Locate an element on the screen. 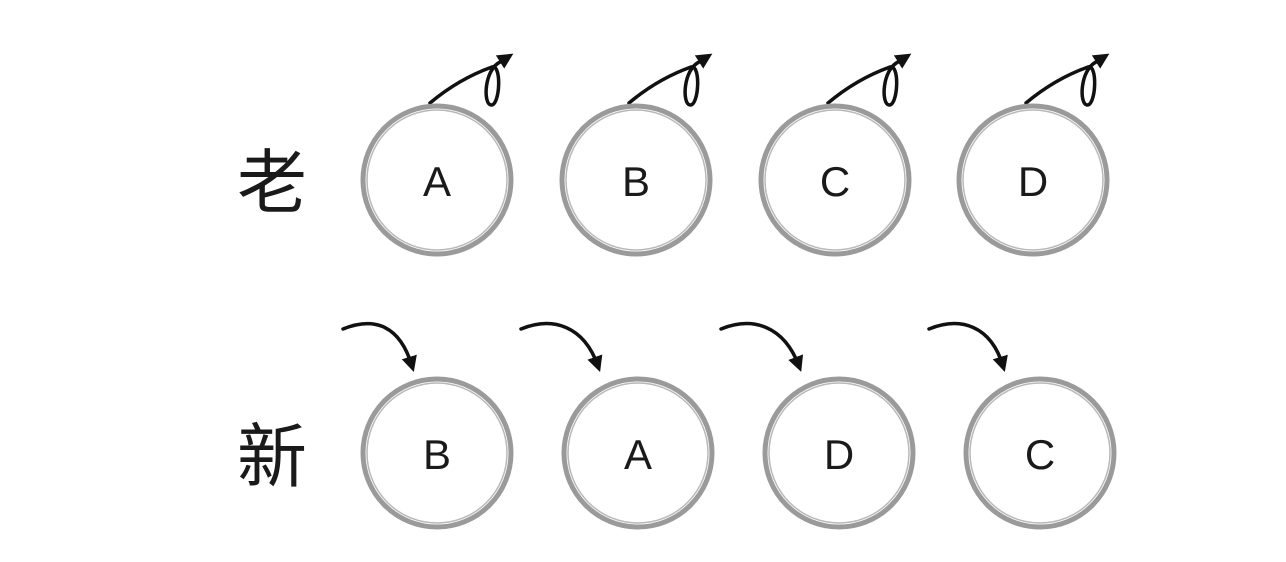  old-node-1: A is located at coordinates (437, 155).